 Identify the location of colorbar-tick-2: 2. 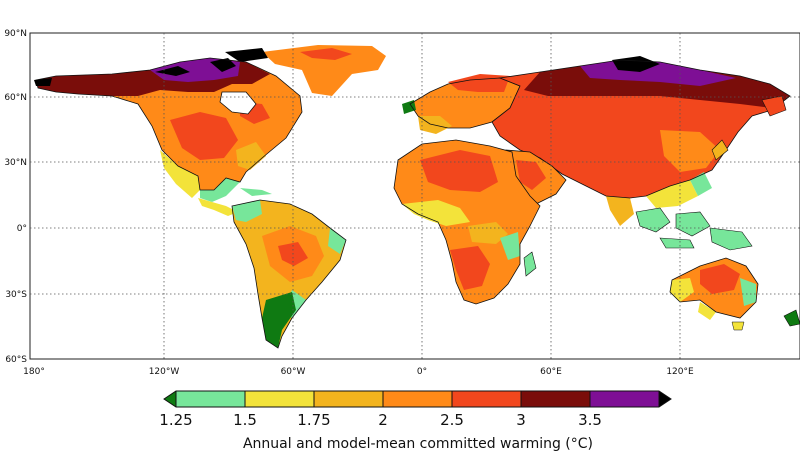
(383, 420).